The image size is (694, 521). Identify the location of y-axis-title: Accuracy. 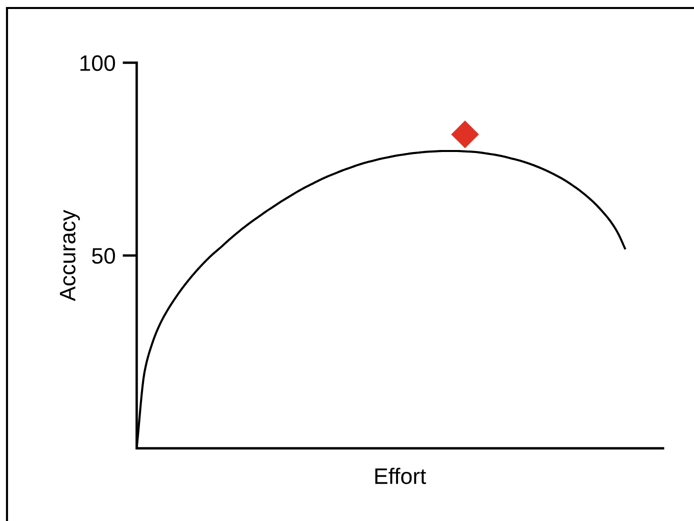
(70, 256).